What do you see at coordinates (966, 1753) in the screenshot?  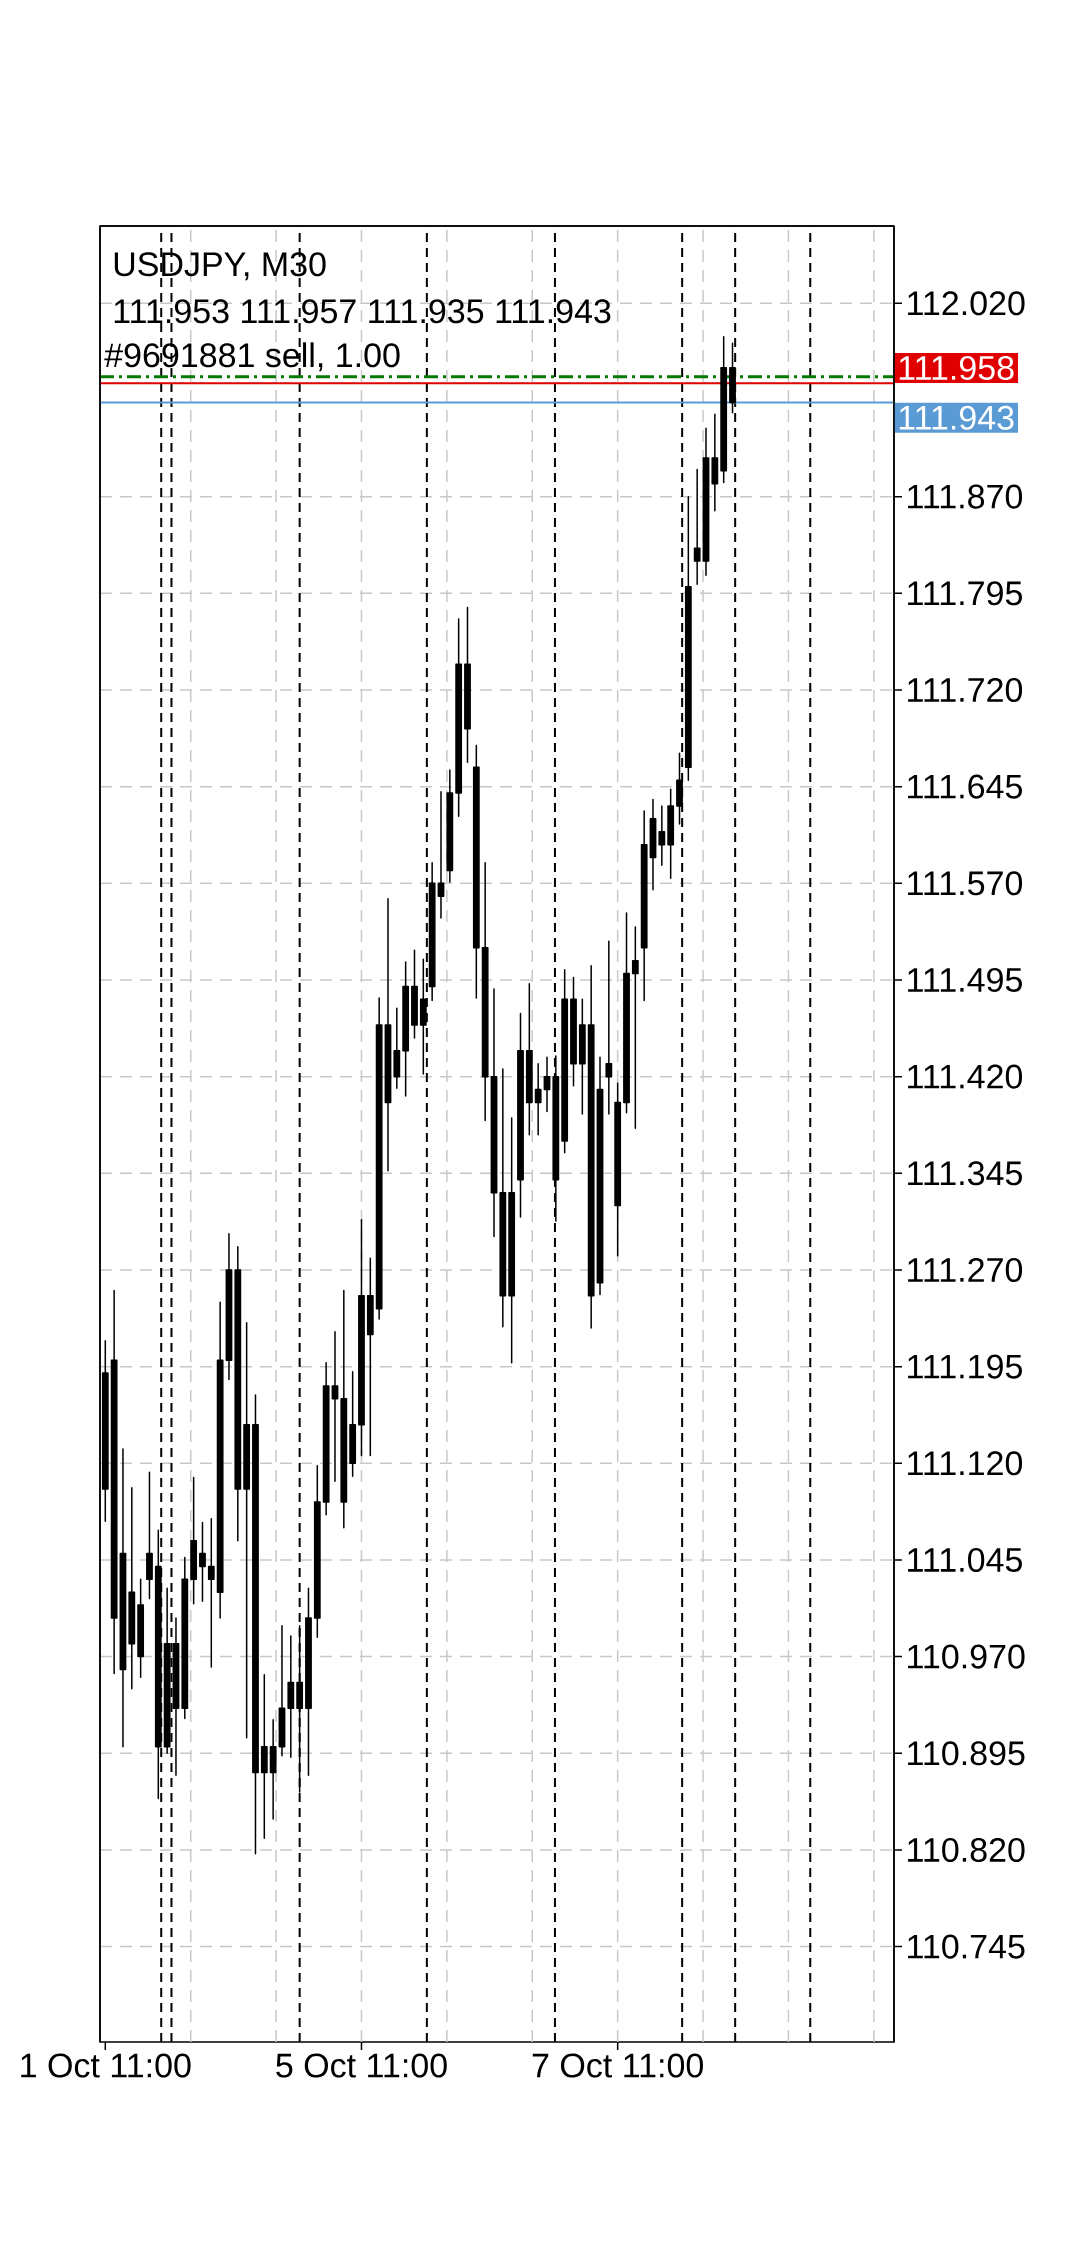 I see `y-tick-label: 110.895` at bounding box center [966, 1753].